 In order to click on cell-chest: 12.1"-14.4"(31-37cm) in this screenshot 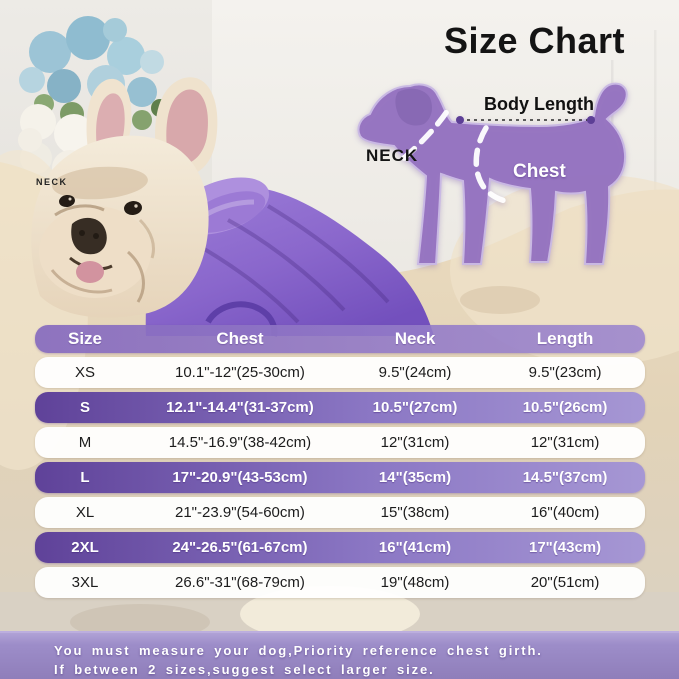, I will do `click(240, 407)`.